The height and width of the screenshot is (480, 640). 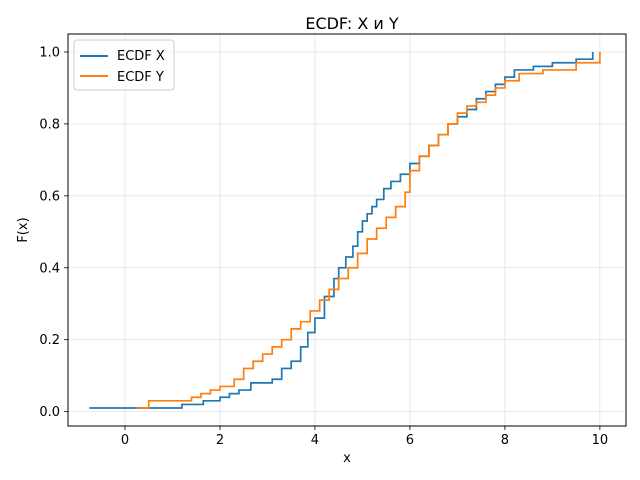 I want to click on y-tick-label: 1.0, so click(x=49, y=52).